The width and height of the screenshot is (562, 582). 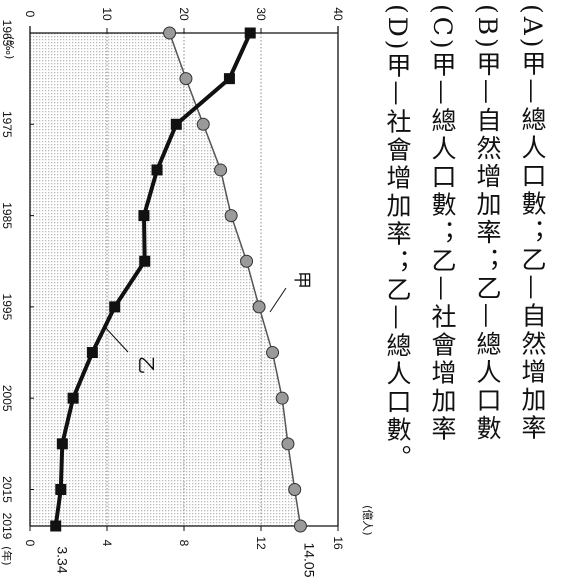 I want to click on point-yi-1985, so click(x=143, y=215).